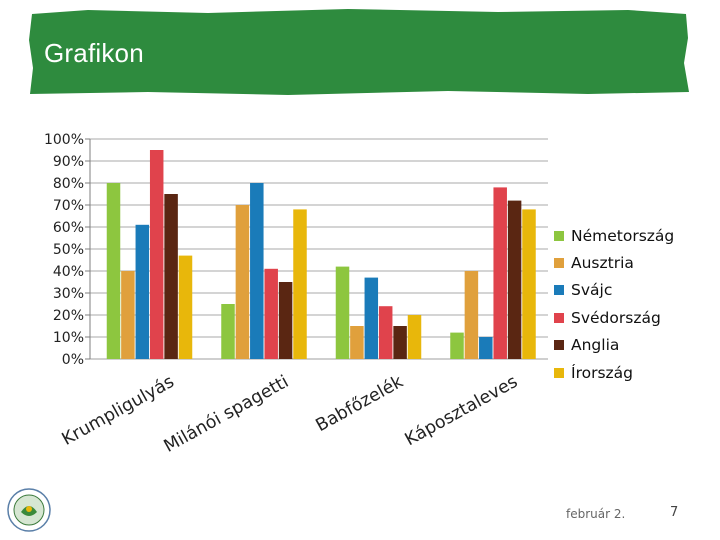 This screenshot has height=540, width=720. I want to click on footer-date: február 2., so click(596, 514).